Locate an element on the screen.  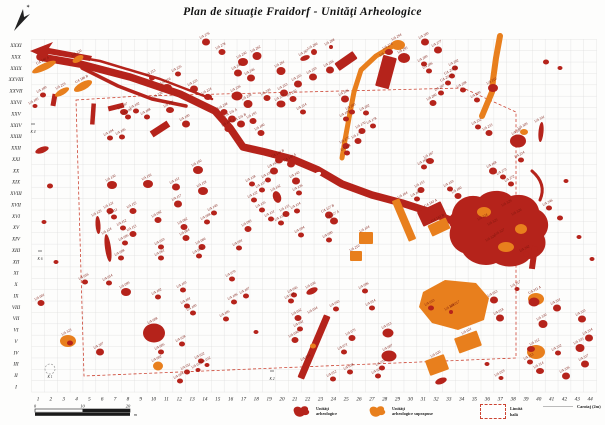
unit-label: UA 187 is located at coordinates (123, 106).